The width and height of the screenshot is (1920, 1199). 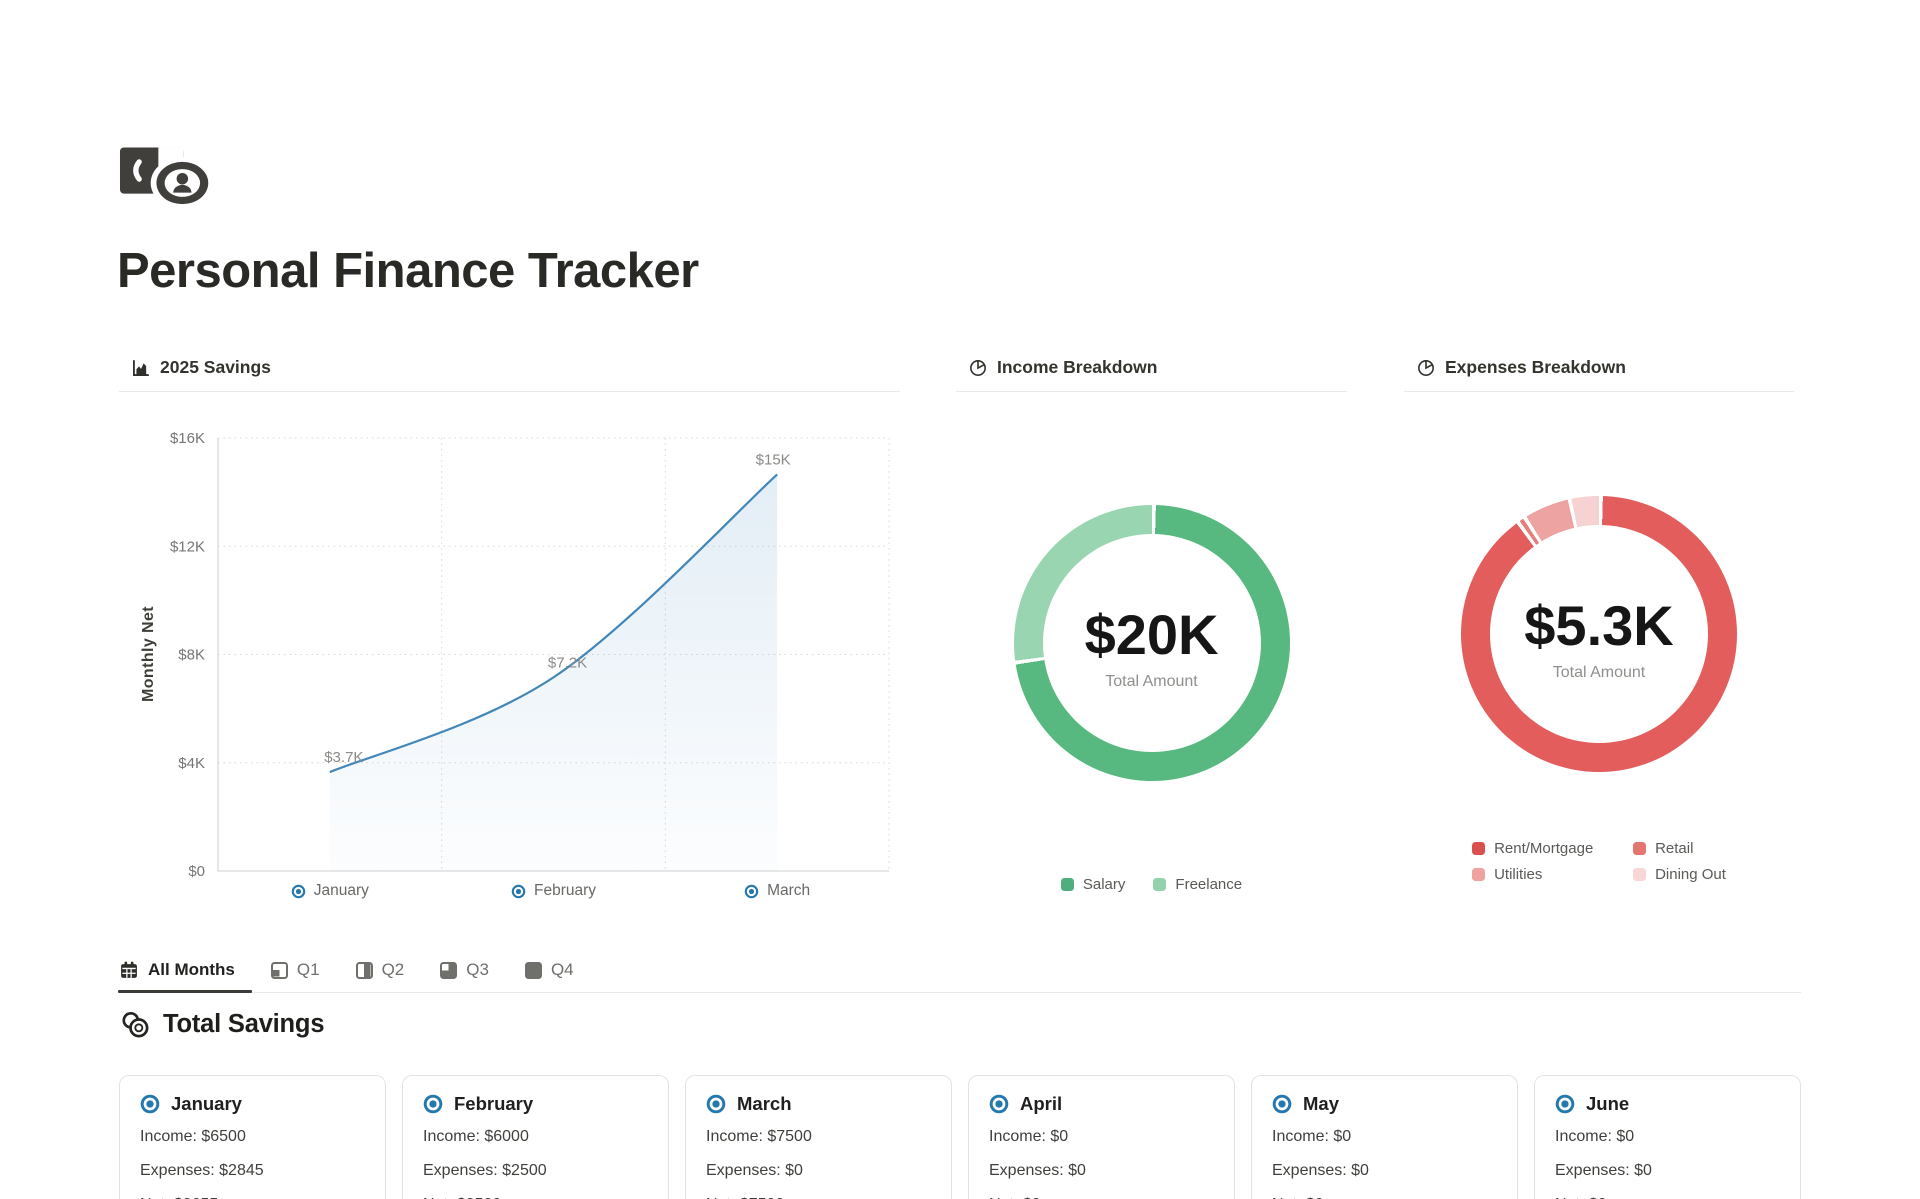 I want to click on svg-text: $4K, so click(x=191, y=763).